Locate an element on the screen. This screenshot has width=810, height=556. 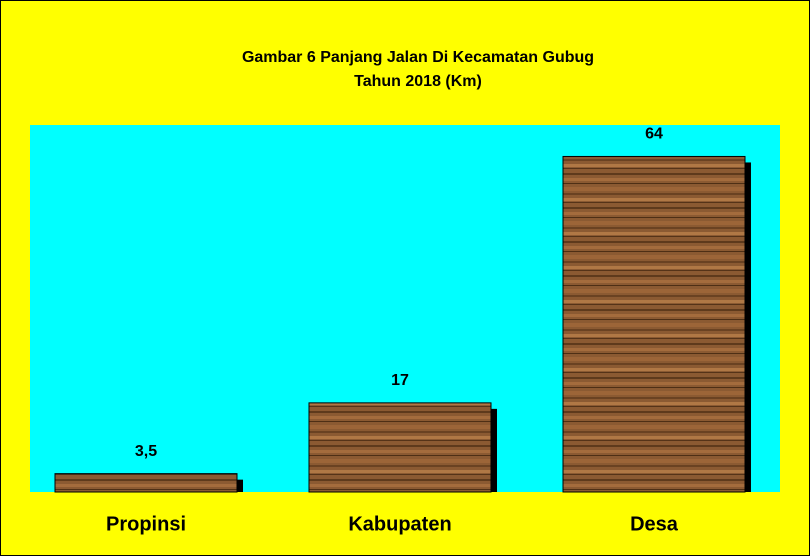
x-tick-label: Desa is located at coordinates (654, 524).